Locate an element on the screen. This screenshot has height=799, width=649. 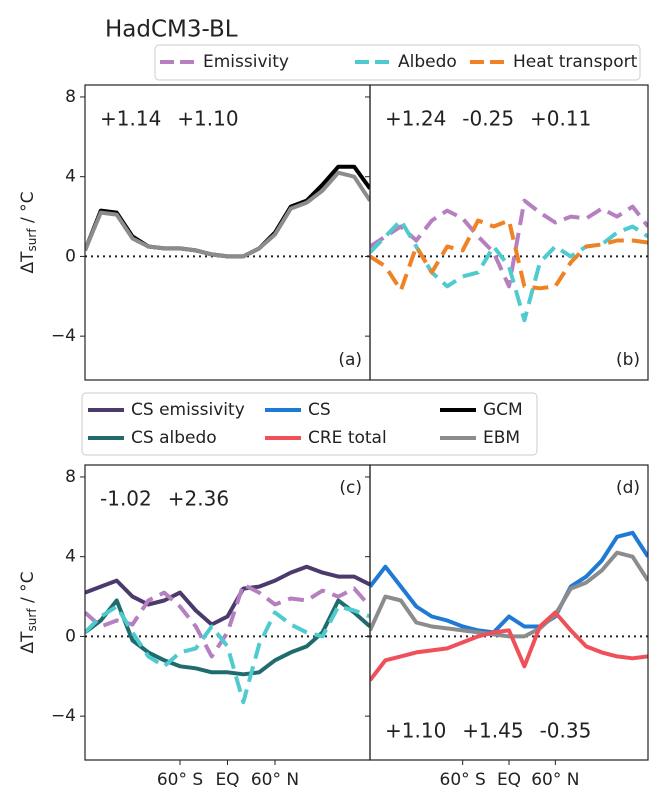
legend-label: CS albedo is located at coordinates (174, 438).